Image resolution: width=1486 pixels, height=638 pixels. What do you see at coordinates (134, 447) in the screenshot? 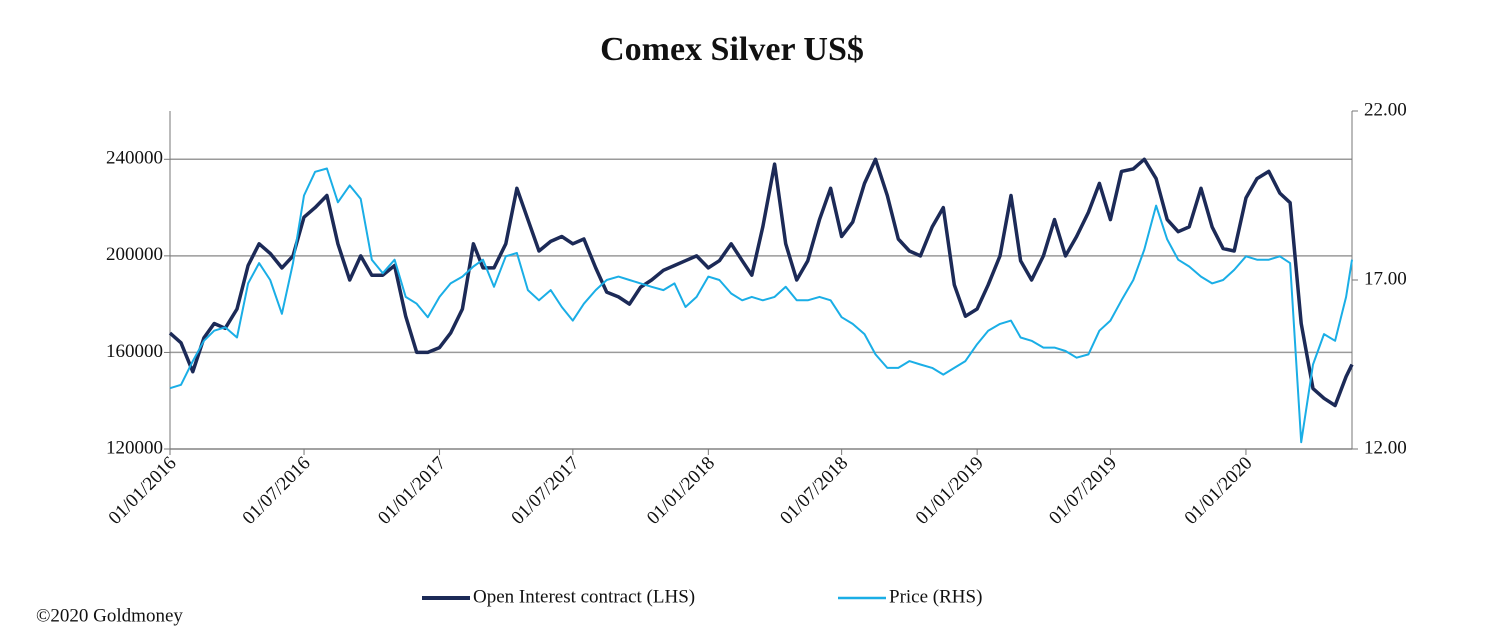
I see `y-tick-label: 120000` at bounding box center [134, 447].